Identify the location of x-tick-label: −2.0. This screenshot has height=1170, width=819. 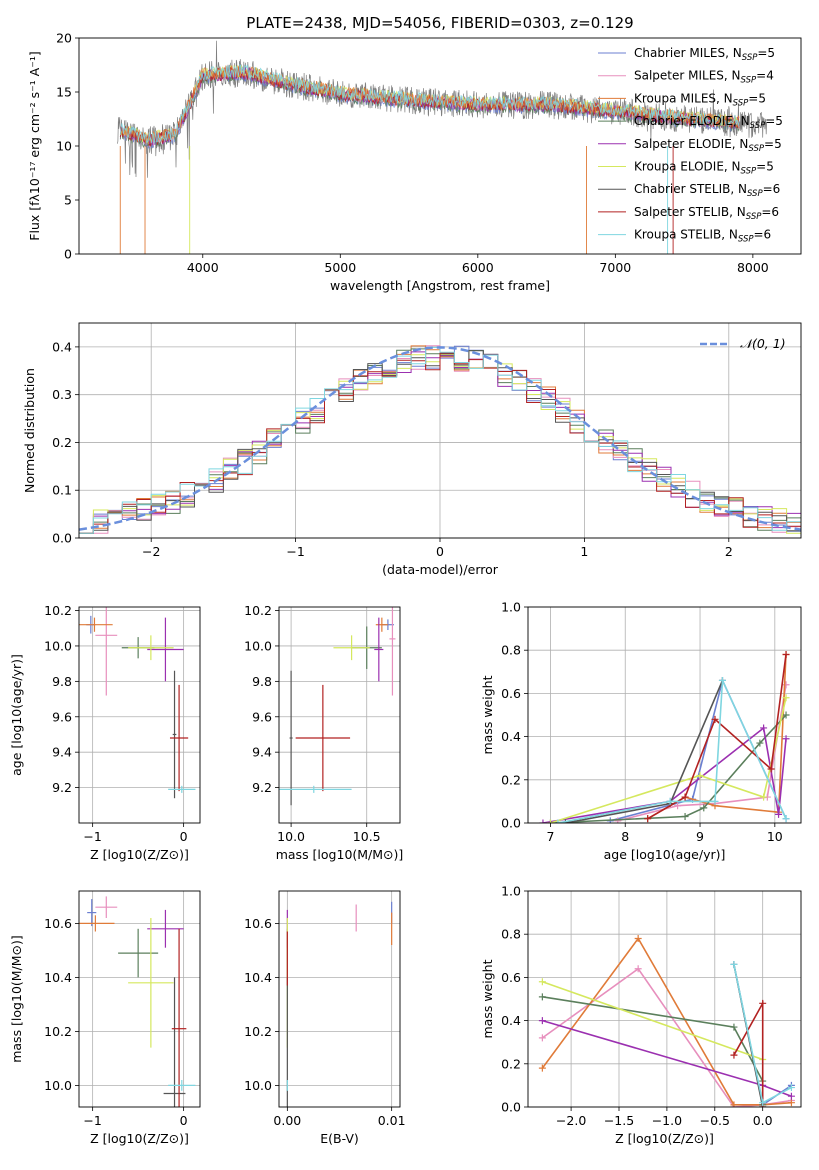
(571, 1120).